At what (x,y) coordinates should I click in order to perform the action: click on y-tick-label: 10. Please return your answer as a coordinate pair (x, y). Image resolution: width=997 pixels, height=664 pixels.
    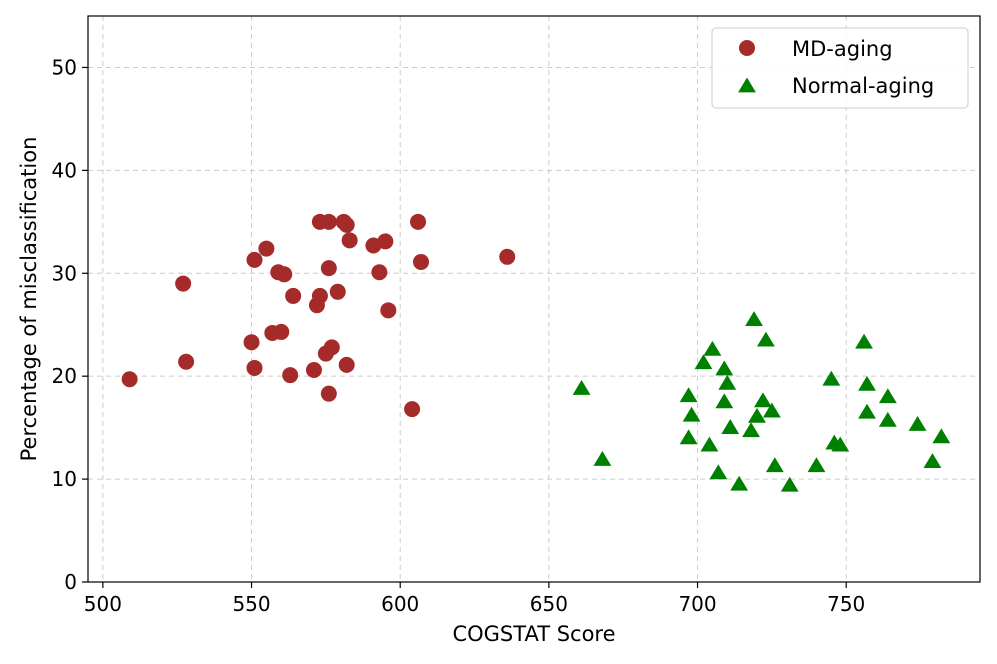
    Looking at the image, I should click on (64, 479).